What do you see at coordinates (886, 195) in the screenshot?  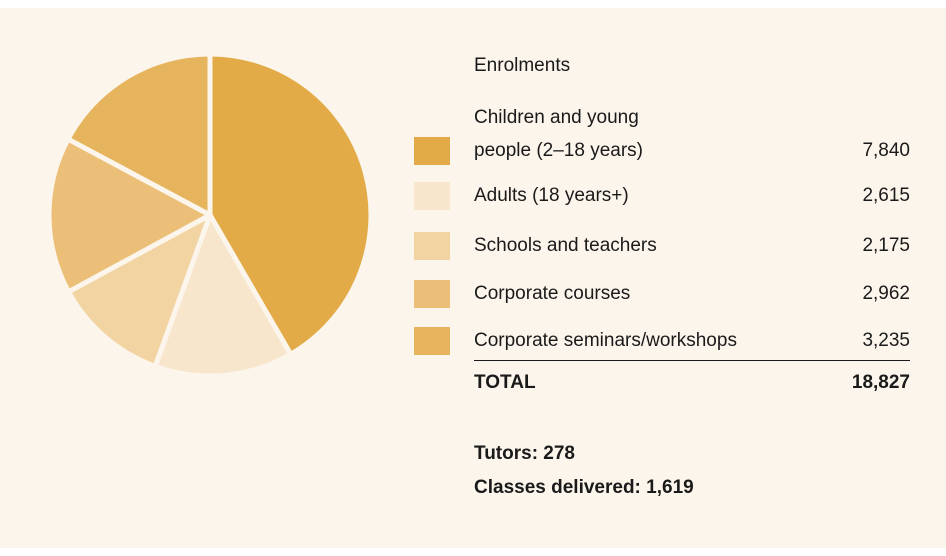 I see `value-label: 2,615` at bounding box center [886, 195].